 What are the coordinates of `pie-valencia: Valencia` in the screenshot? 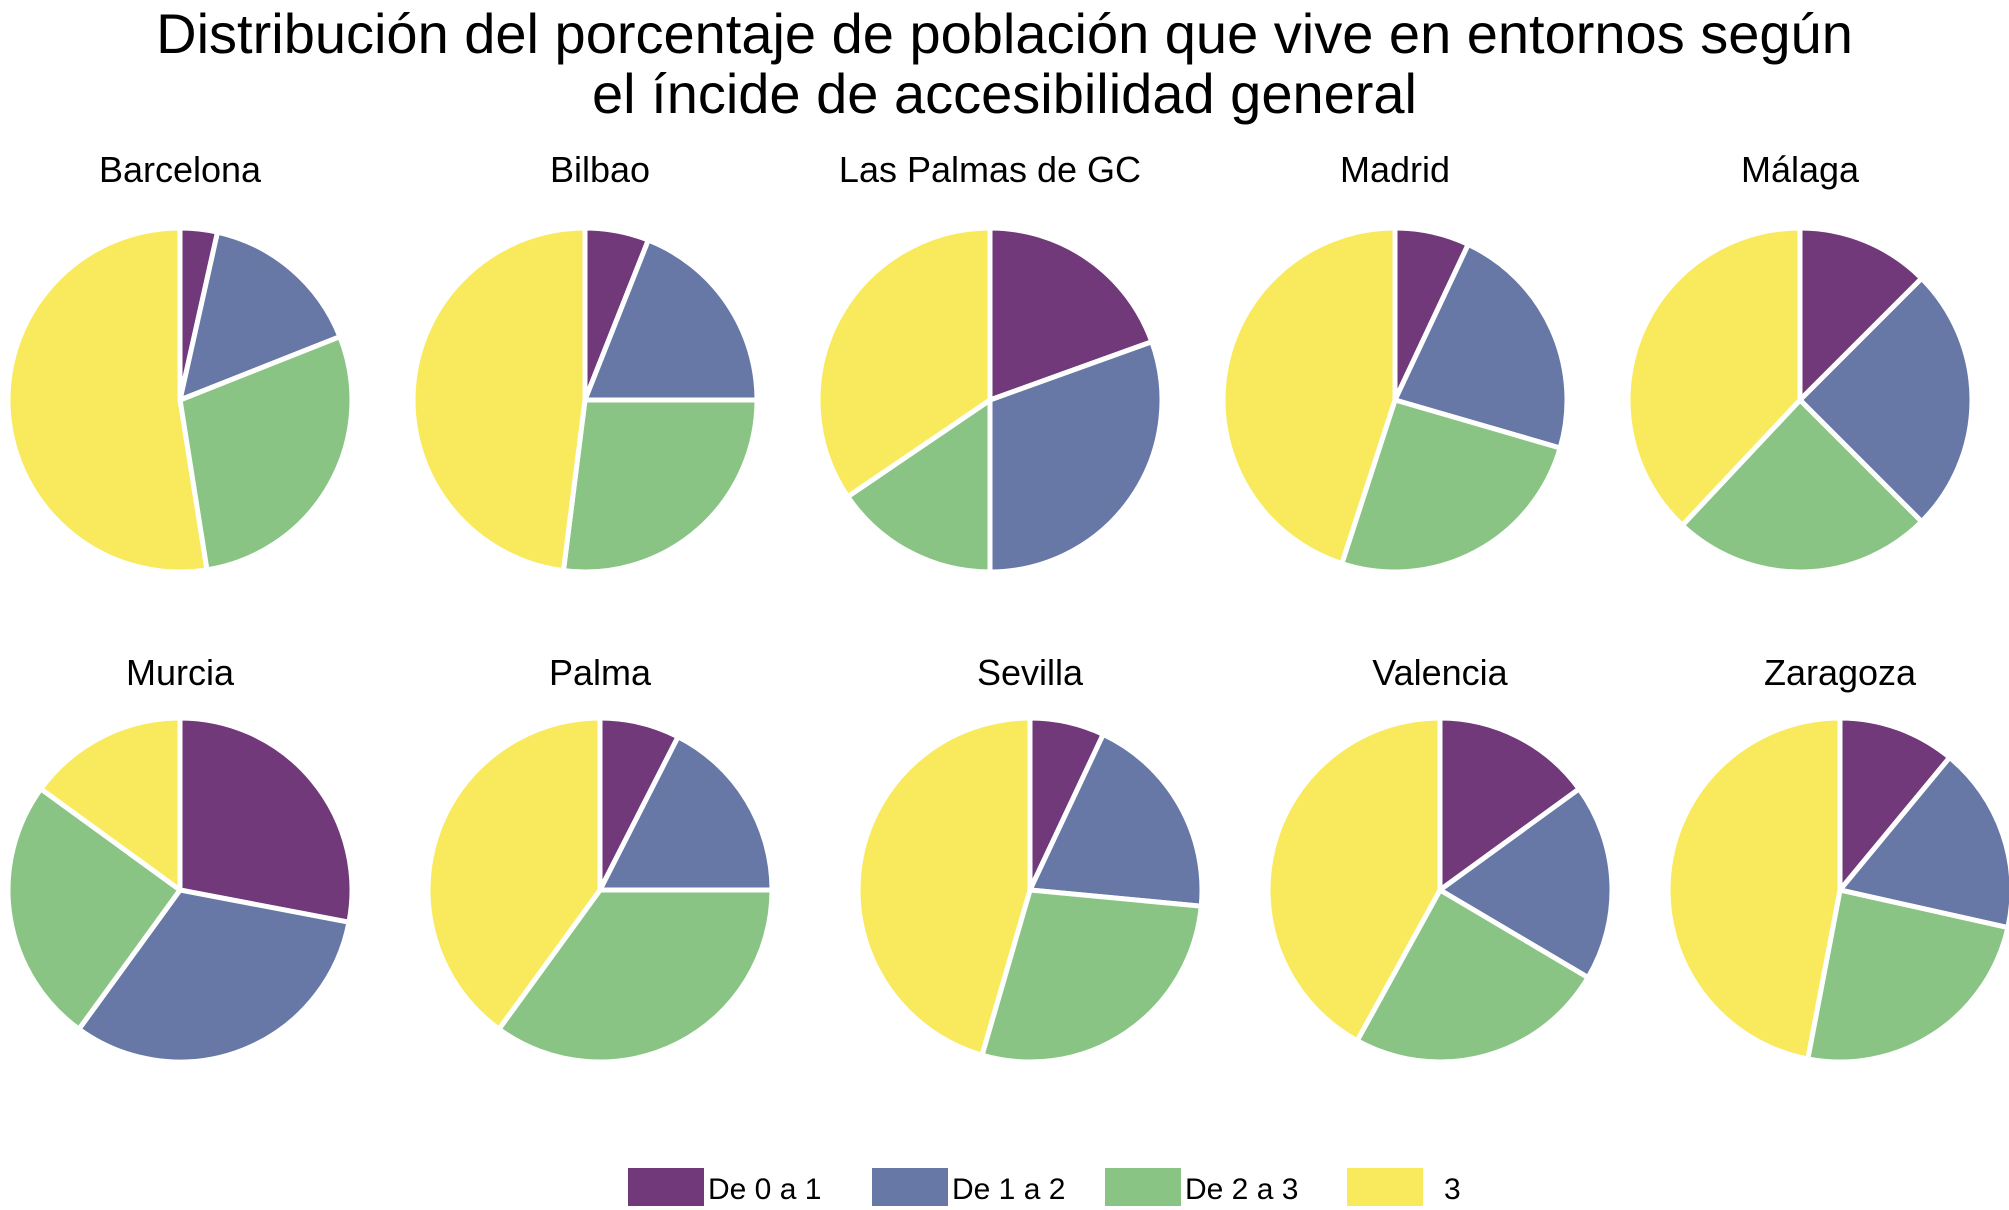 It's located at (1440, 858).